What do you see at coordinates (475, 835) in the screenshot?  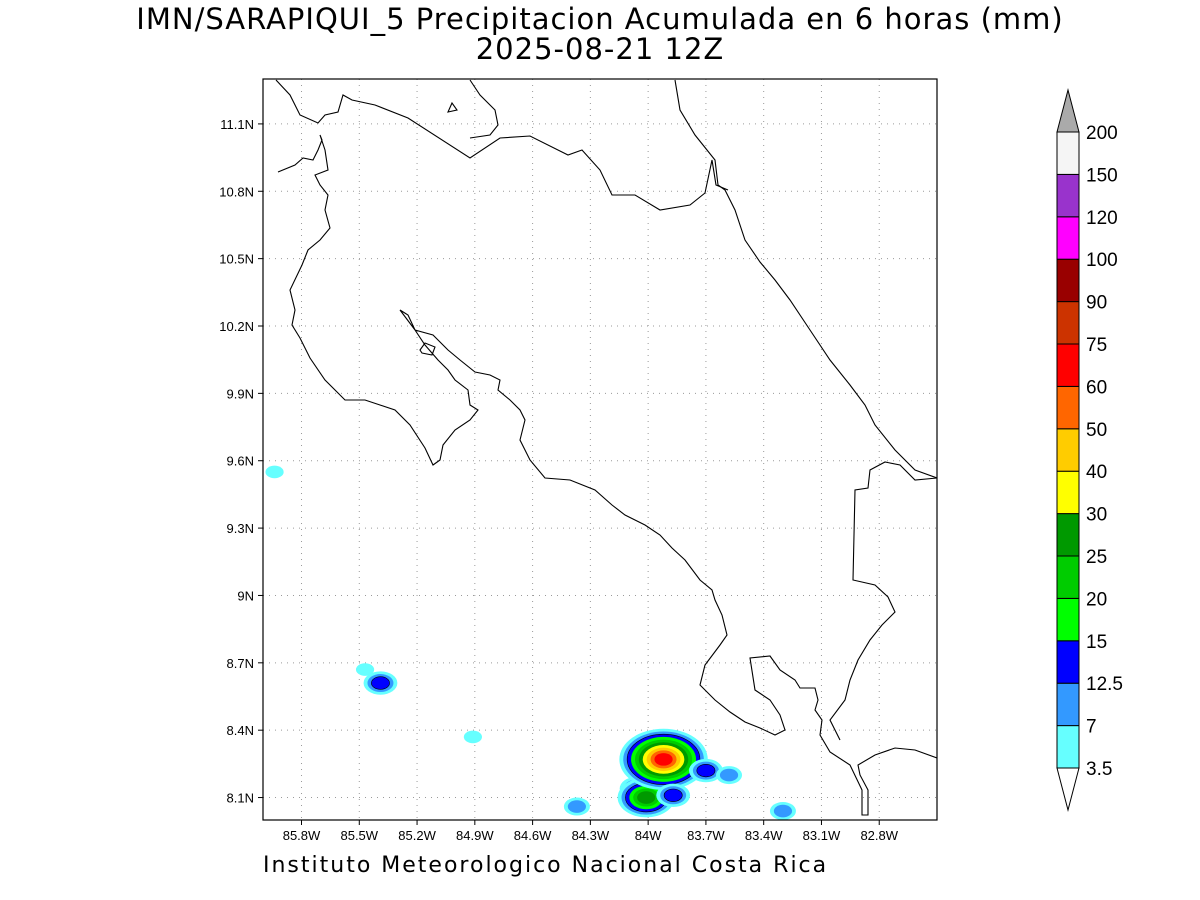 I see `x-tick-label: 84.9W` at bounding box center [475, 835].